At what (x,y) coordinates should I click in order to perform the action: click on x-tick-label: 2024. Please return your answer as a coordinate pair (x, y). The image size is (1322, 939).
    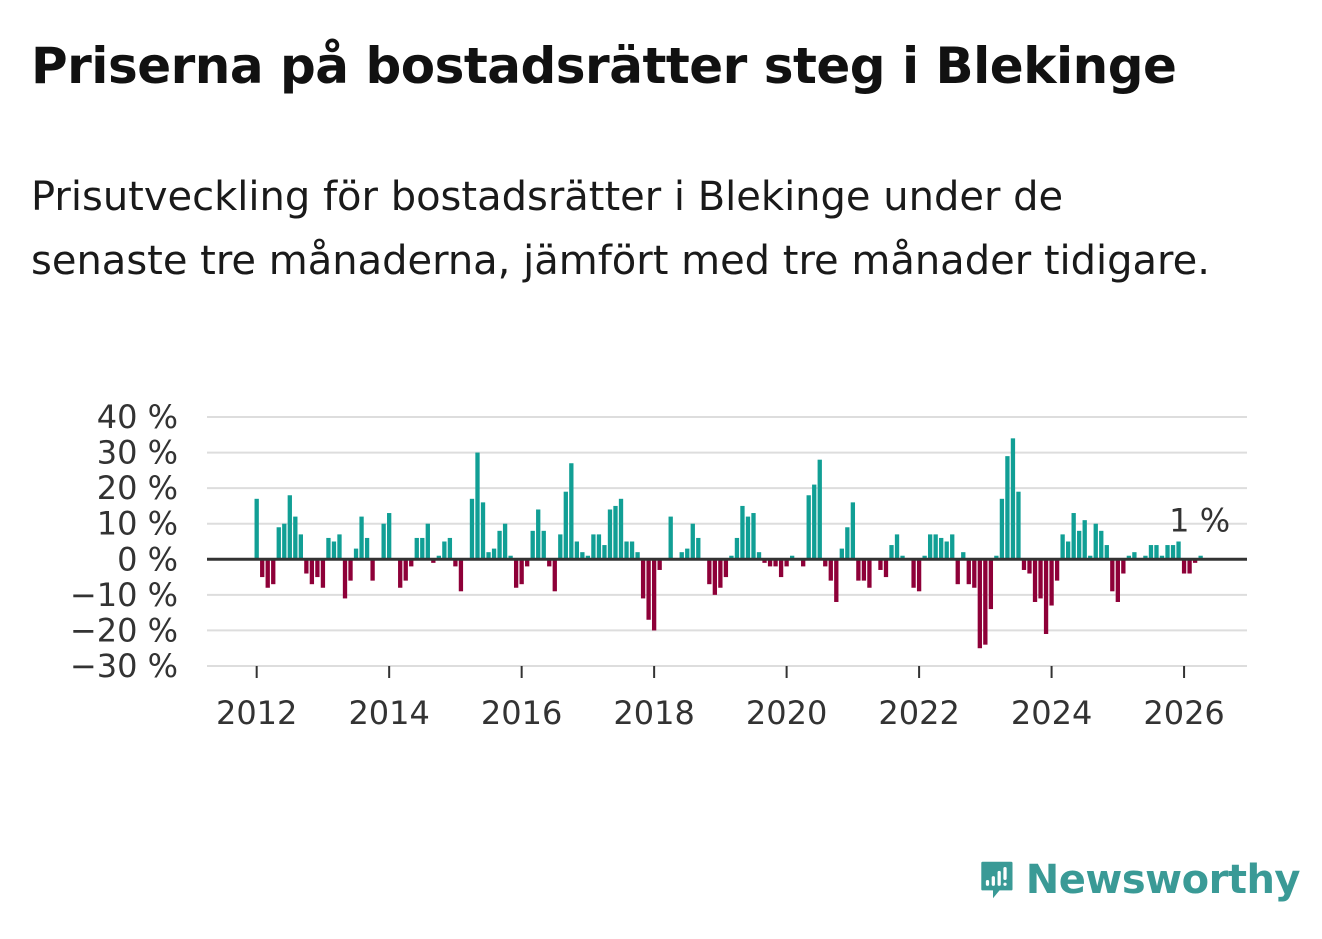
    Looking at the image, I should click on (1051, 713).